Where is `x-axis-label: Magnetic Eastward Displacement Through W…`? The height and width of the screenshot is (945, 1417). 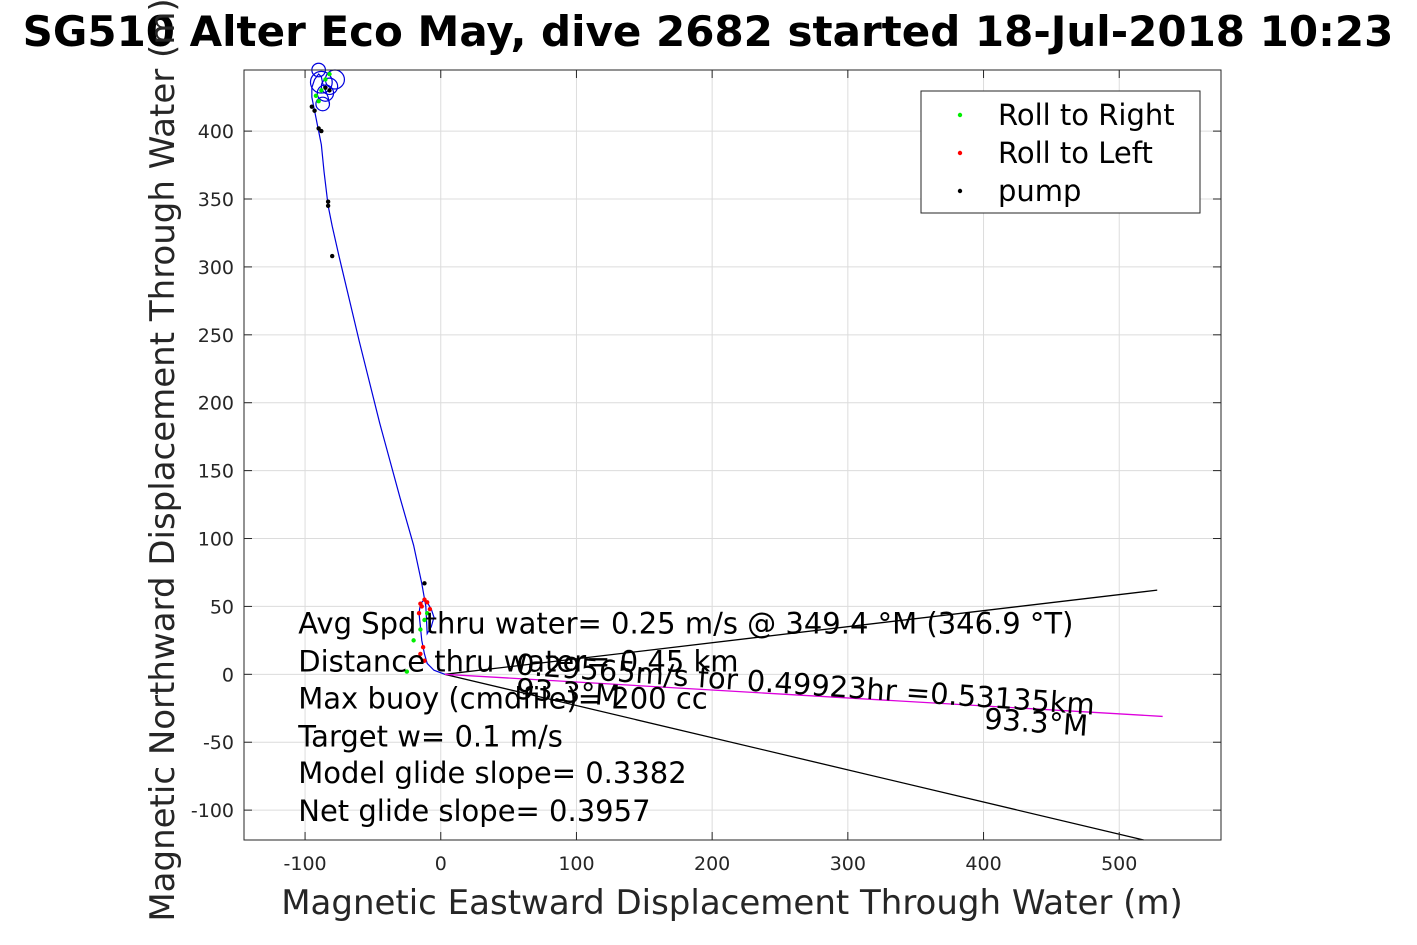
x-axis-label: Magnetic Eastward Displacement Through W… is located at coordinates (732, 903).